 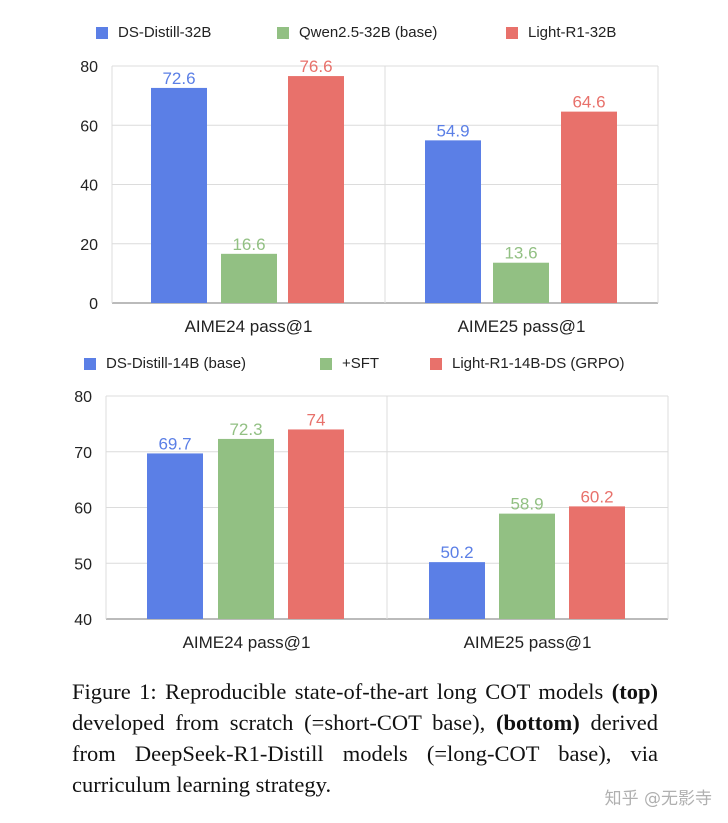 I want to click on data-label: 76.6, so click(x=315, y=66).